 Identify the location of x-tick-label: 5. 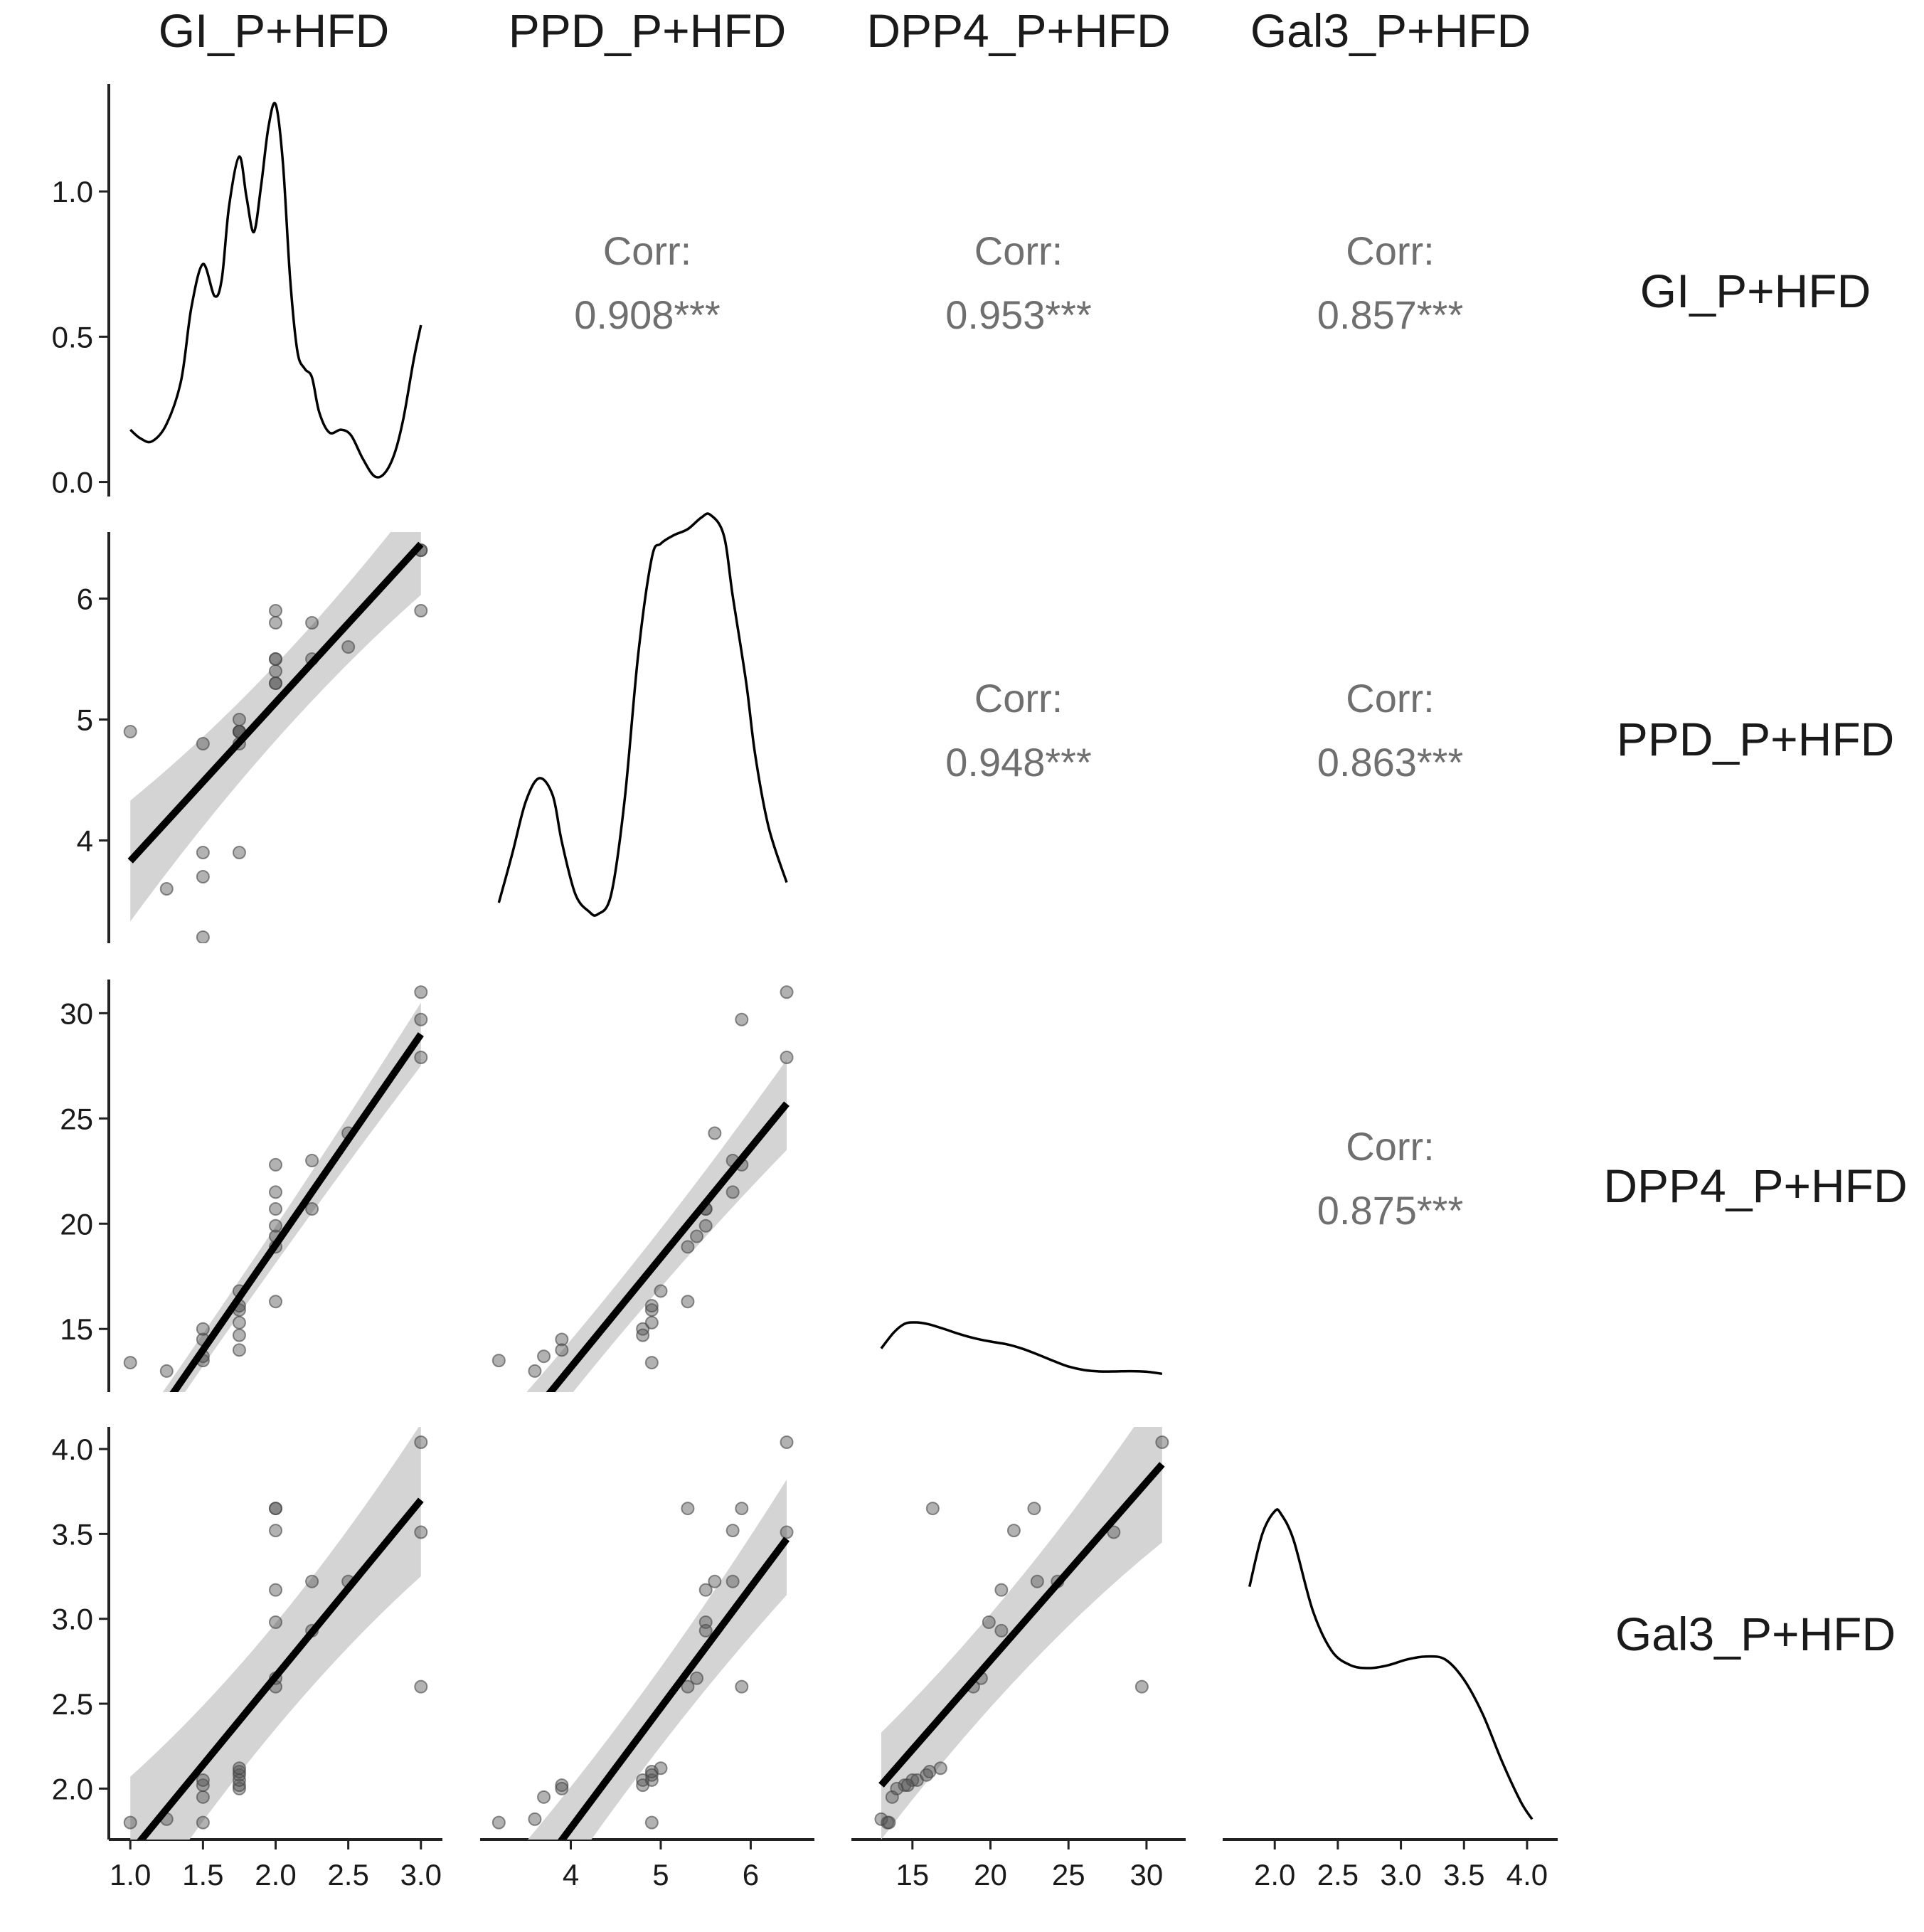
(661, 1874).